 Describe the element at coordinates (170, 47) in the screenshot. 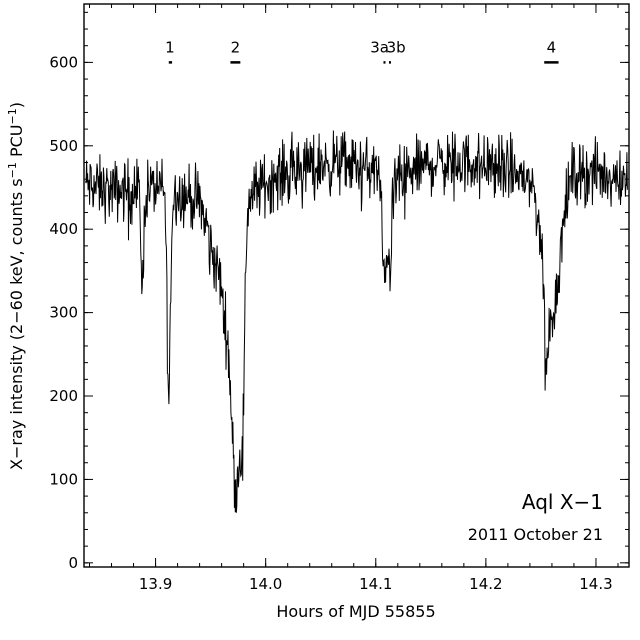

I see `event-marker-label: 1` at that location.